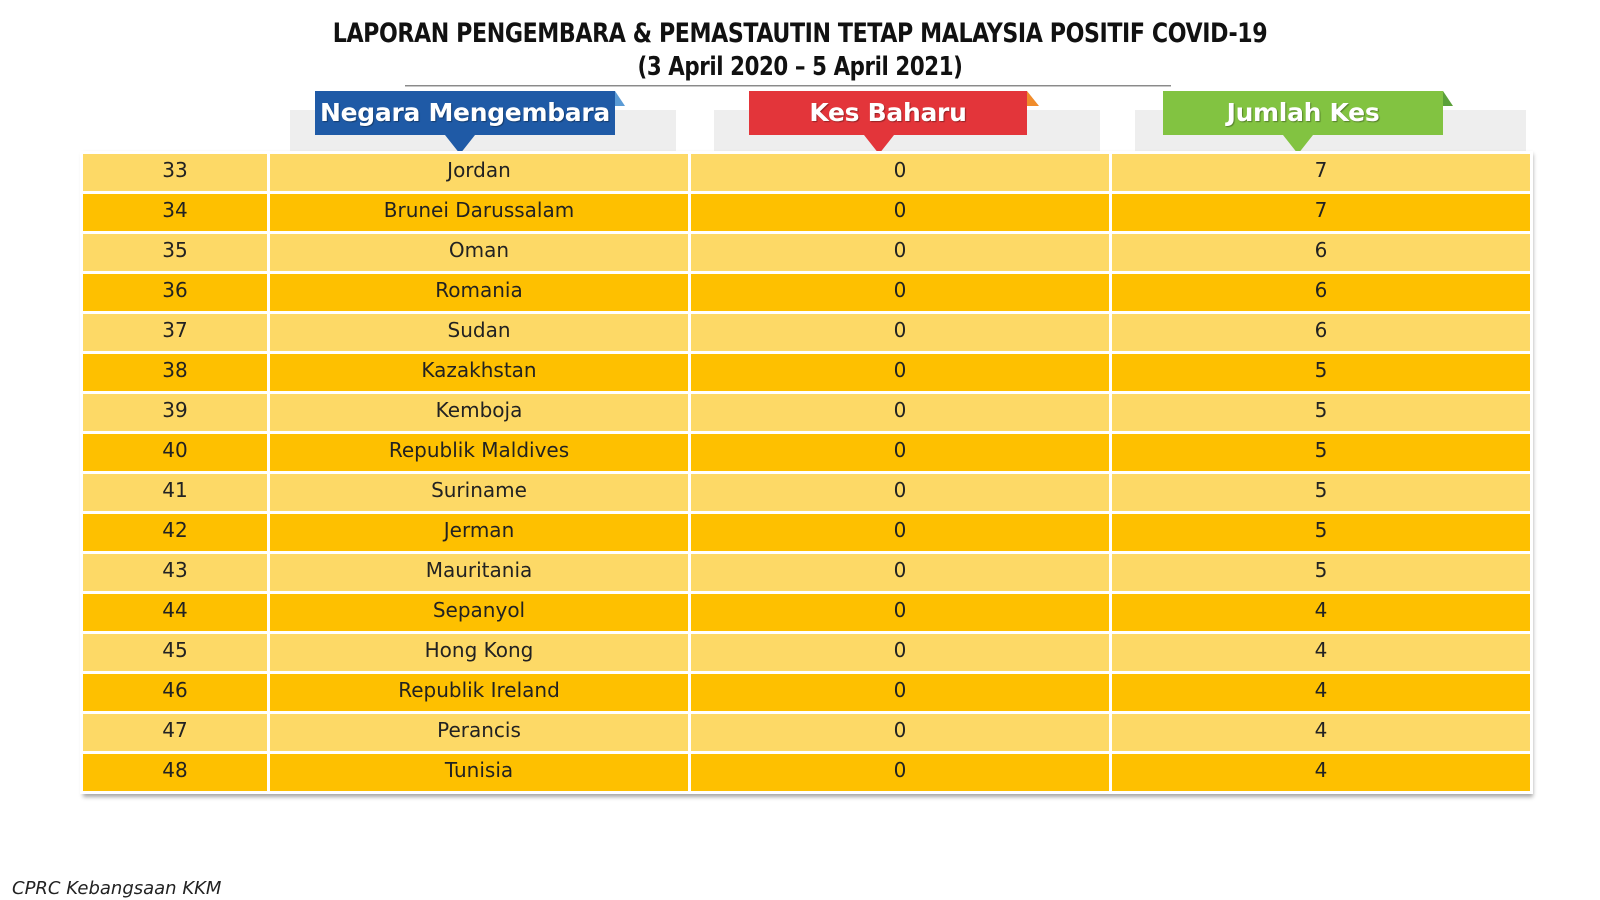 This screenshot has width=1600, height=900. What do you see at coordinates (479, 332) in the screenshot?
I see `cell-country: Sudan` at bounding box center [479, 332].